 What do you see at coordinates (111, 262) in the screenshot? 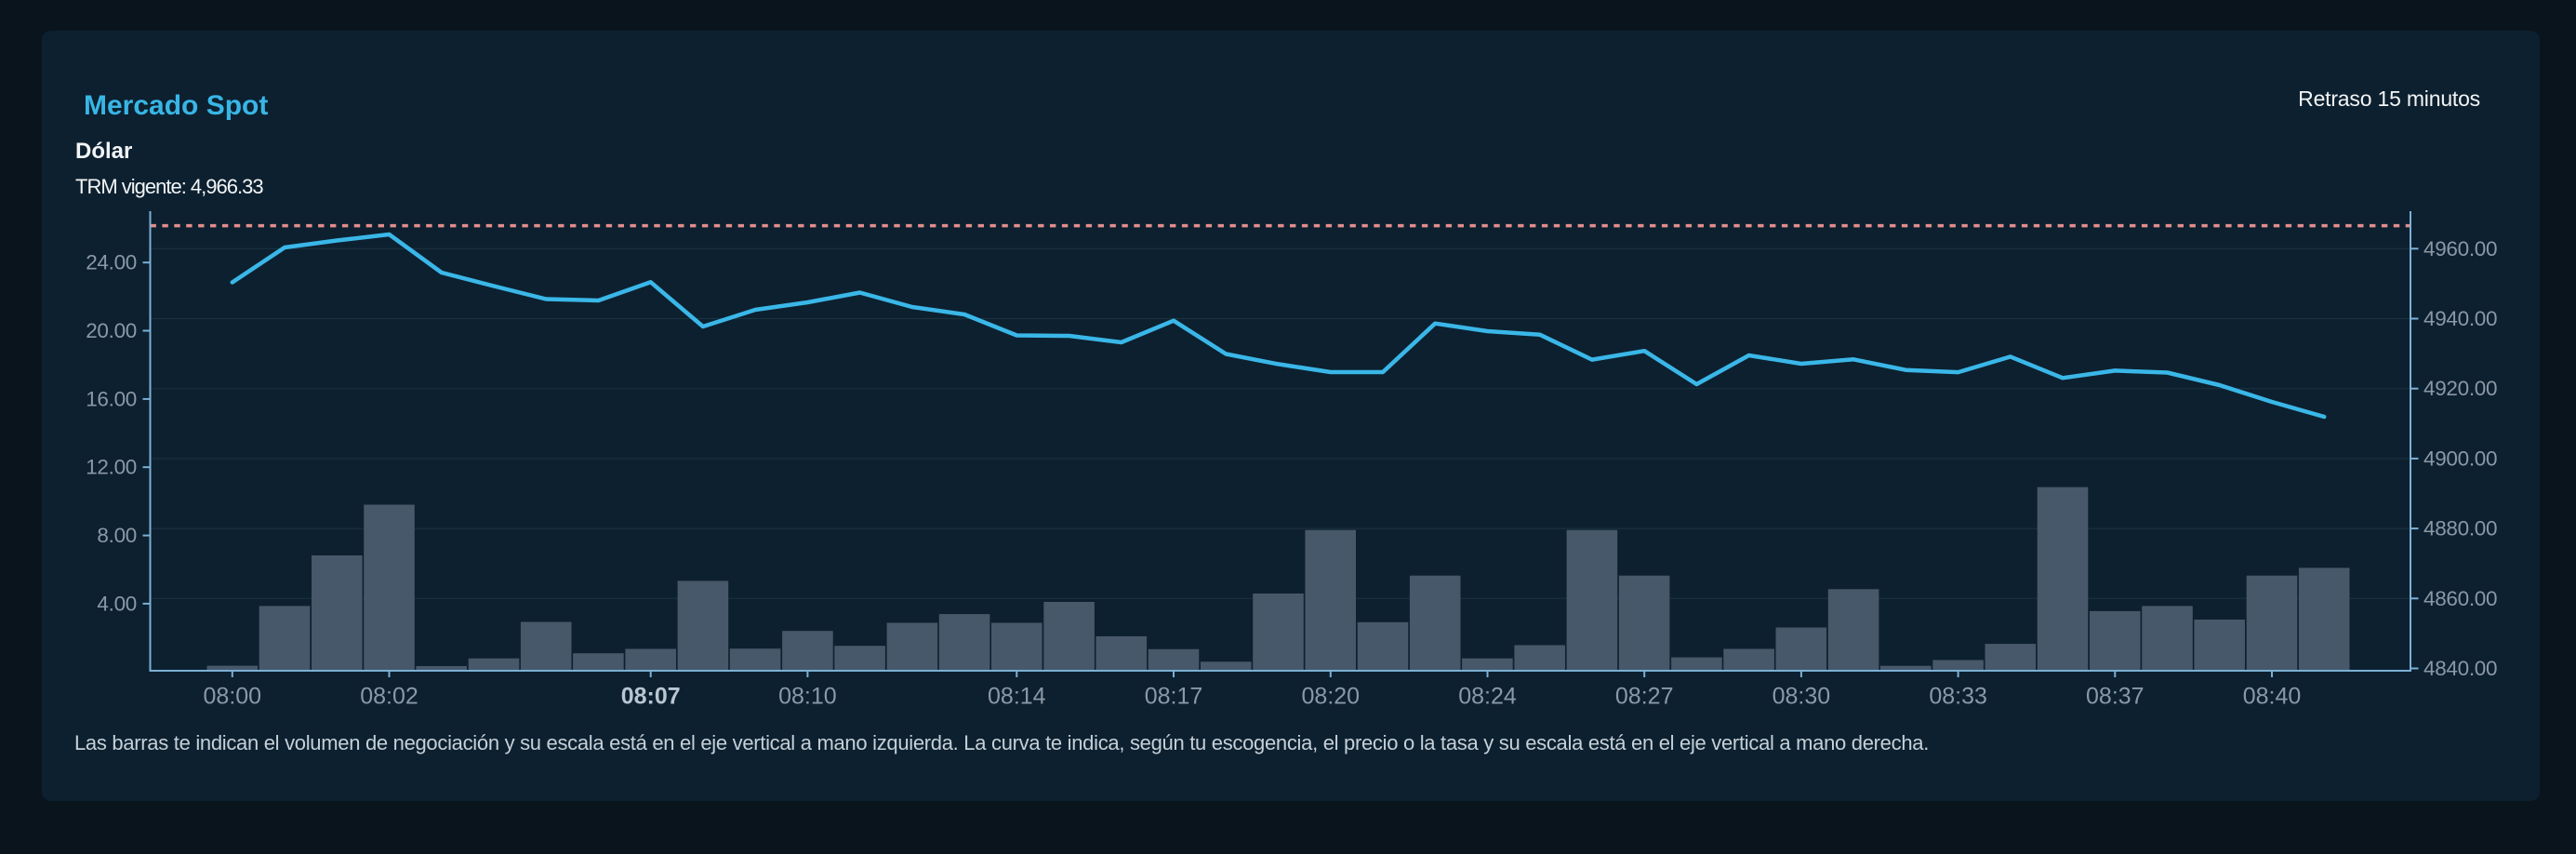
I see `svg-text: 24.00` at bounding box center [111, 262].